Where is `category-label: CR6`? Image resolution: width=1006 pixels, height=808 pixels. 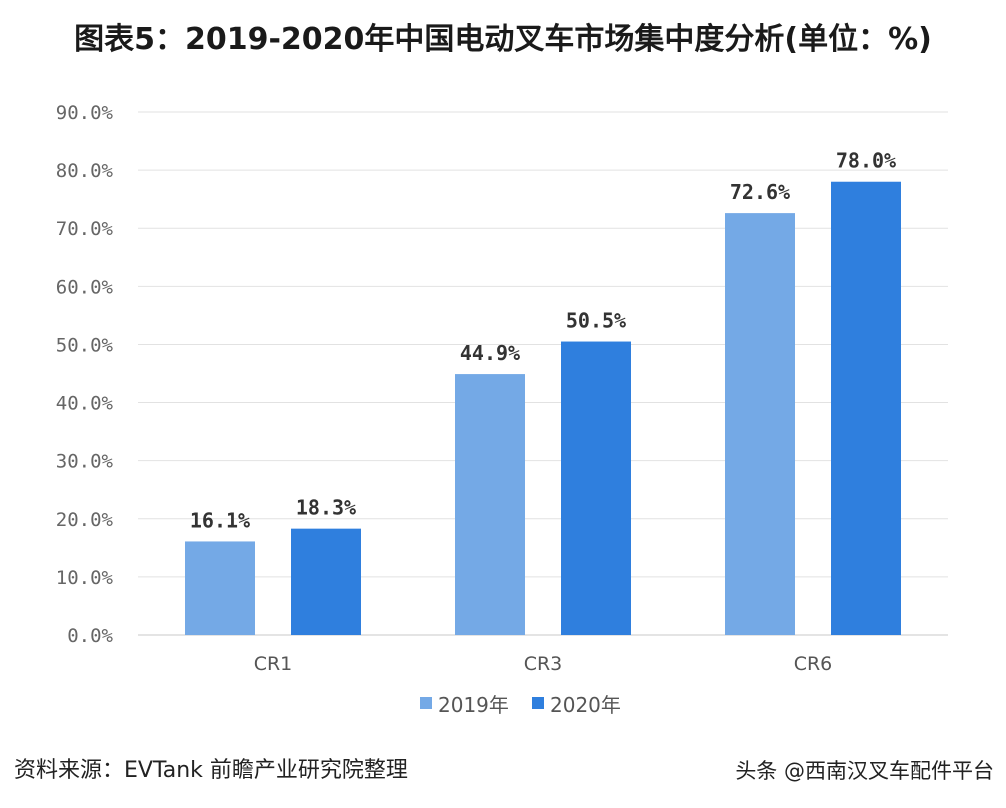 category-label: CR6 is located at coordinates (813, 664).